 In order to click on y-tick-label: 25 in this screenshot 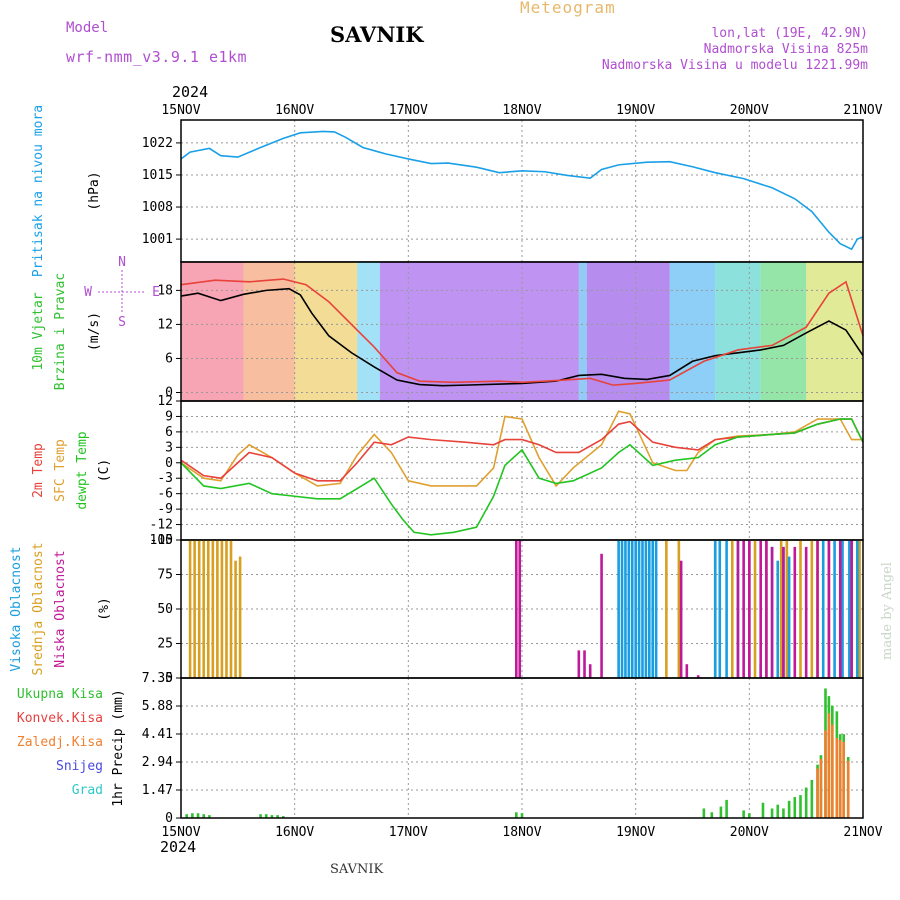, I will do `click(165, 644)`.